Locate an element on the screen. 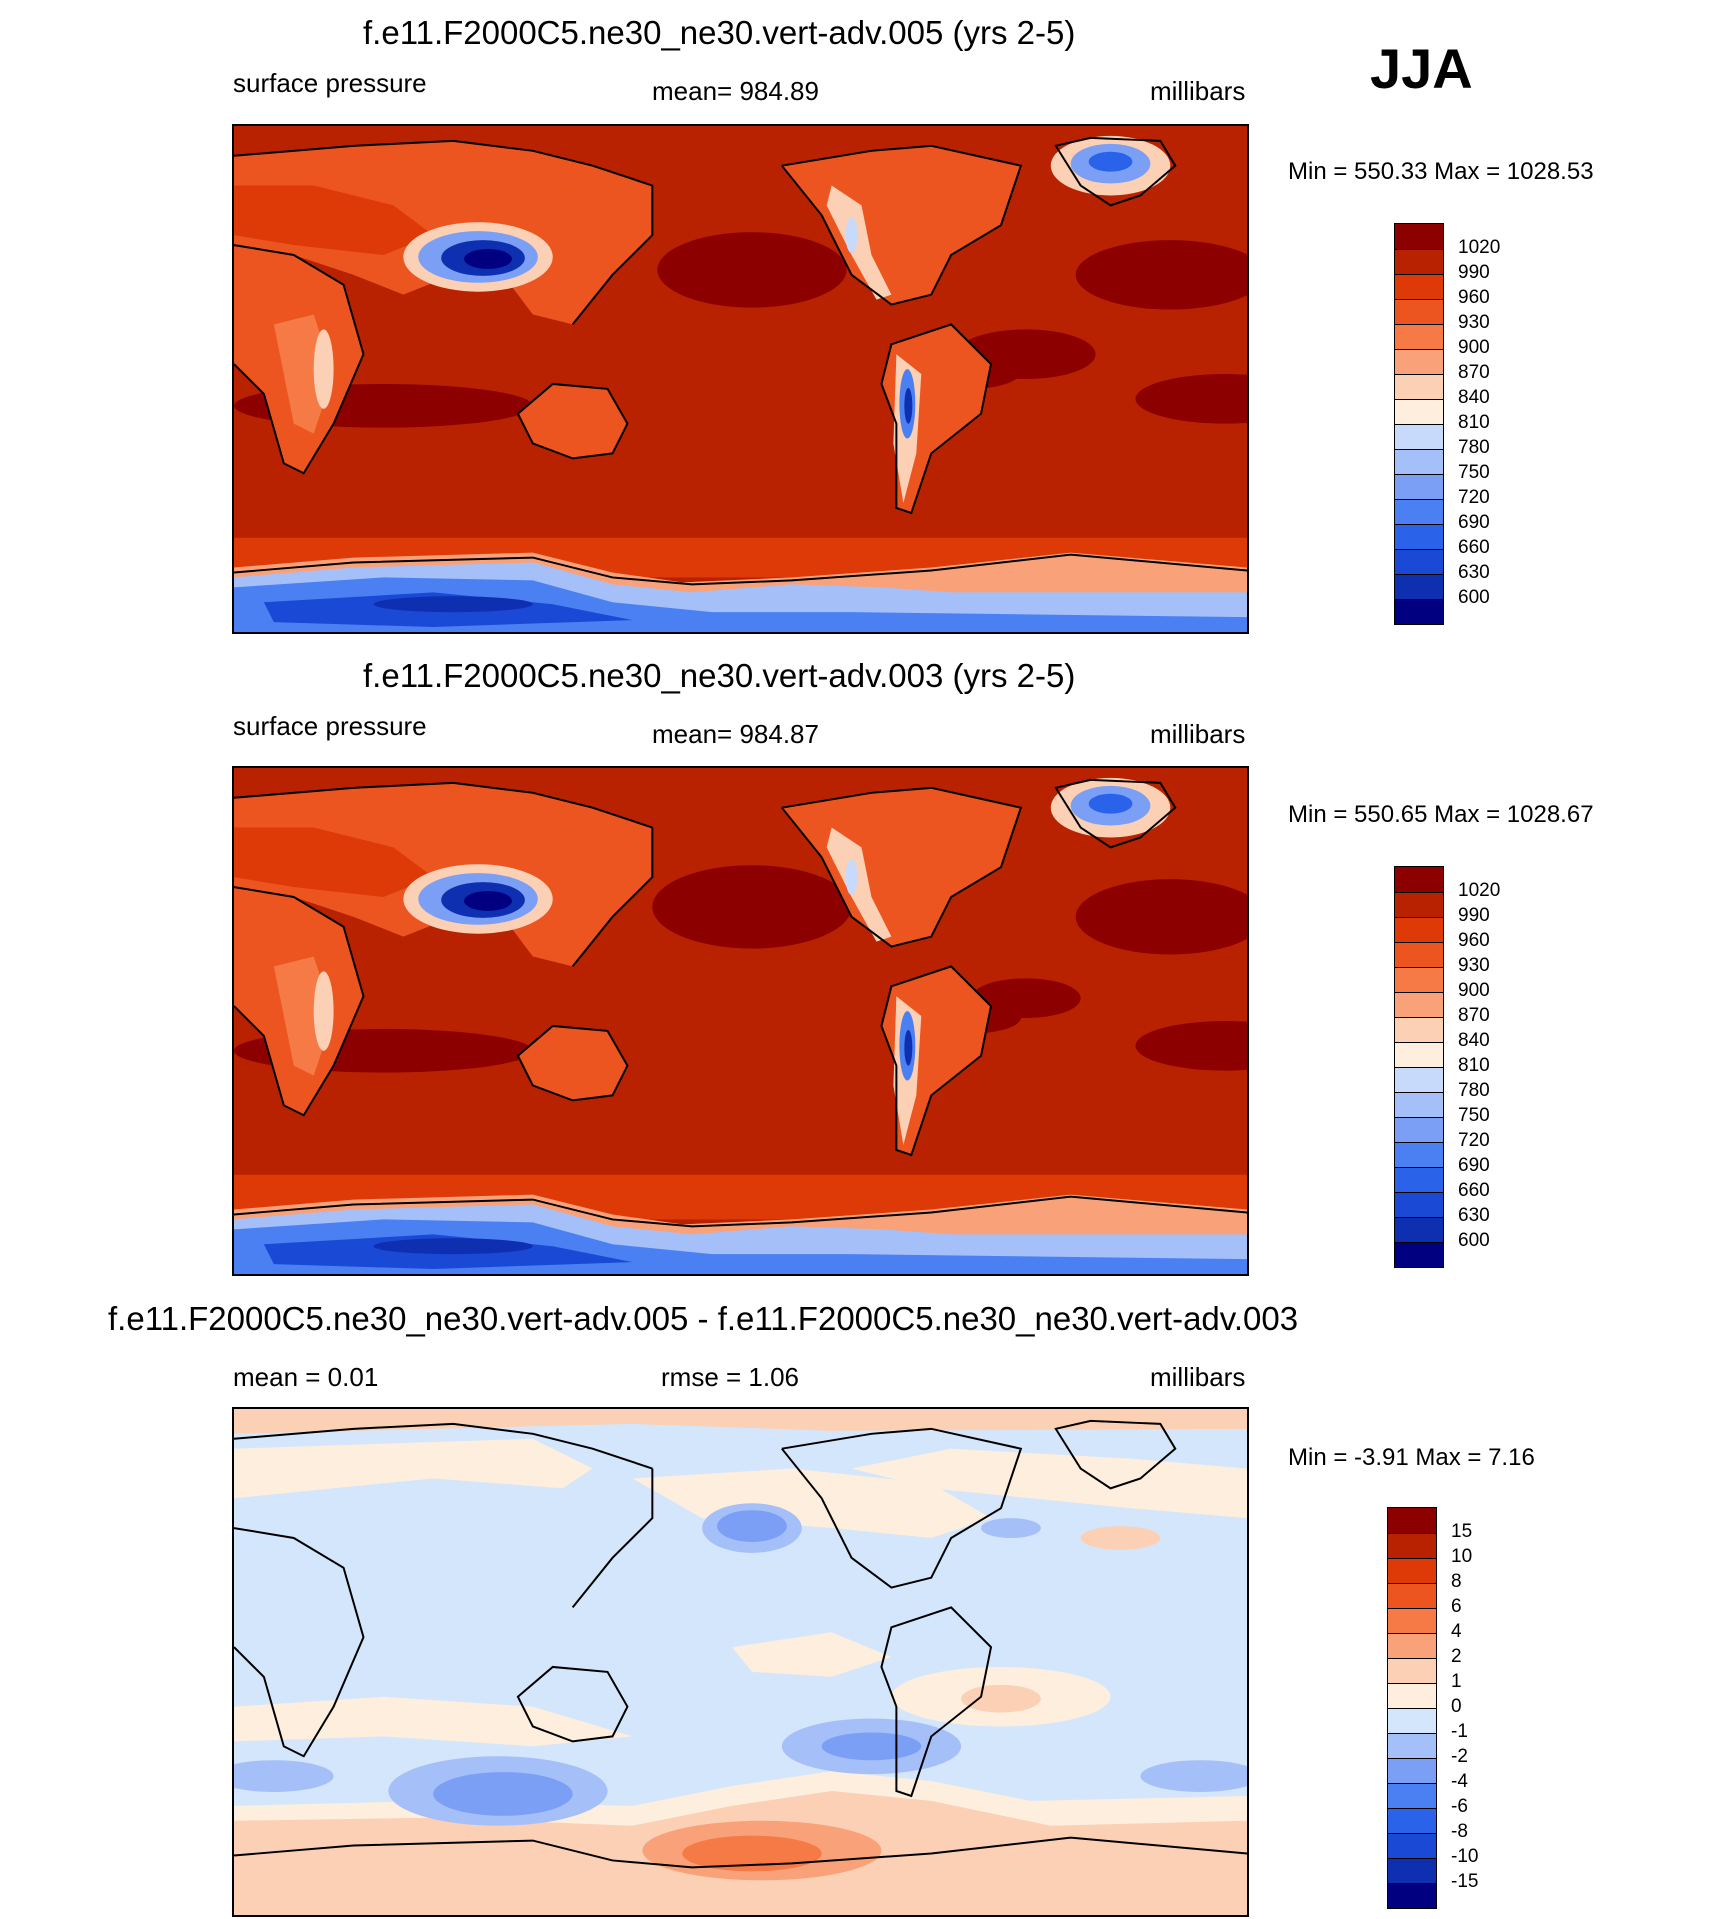  colorbar-tick-label: 0 is located at coordinates (1456, 1706).